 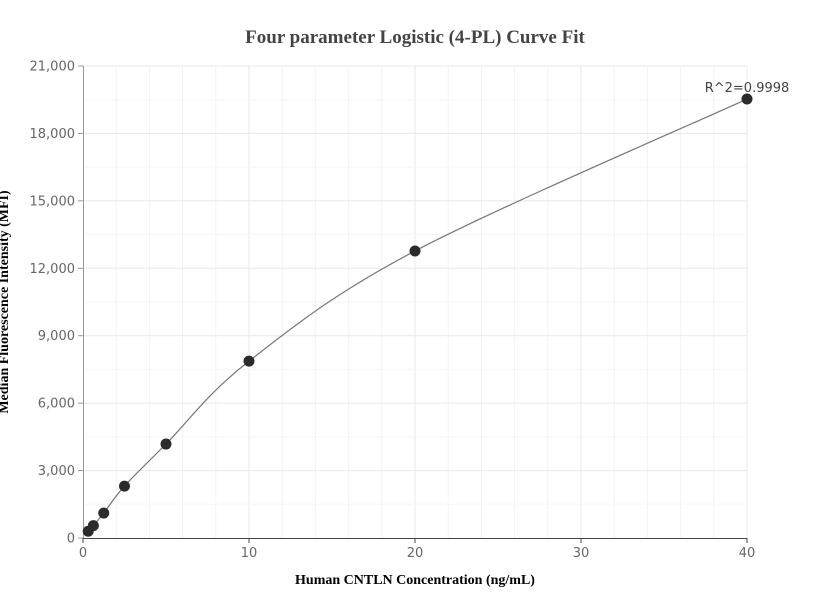 I want to click on y-tick-label: 21,000, so click(x=53, y=67).